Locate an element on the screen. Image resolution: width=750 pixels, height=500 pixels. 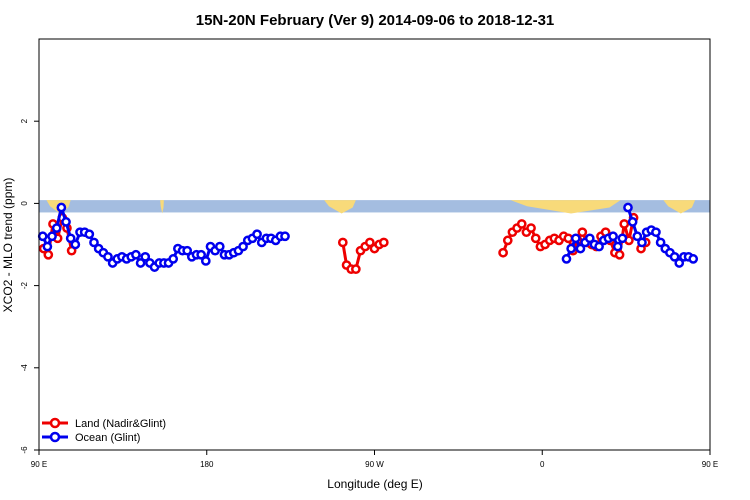
y-tick-label: 2 is located at coordinates (24, 120).